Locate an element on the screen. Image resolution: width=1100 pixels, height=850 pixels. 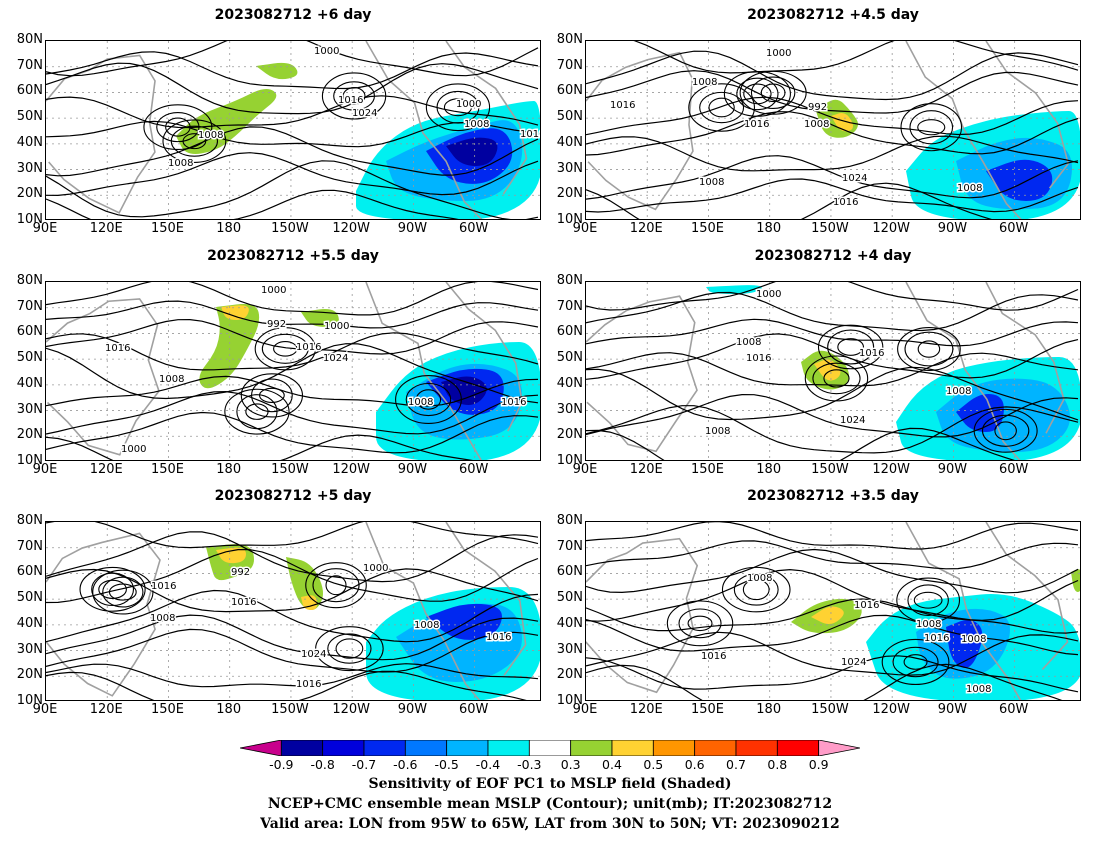
lon-tick-label: 60W is located at coordinates (1013, 709).